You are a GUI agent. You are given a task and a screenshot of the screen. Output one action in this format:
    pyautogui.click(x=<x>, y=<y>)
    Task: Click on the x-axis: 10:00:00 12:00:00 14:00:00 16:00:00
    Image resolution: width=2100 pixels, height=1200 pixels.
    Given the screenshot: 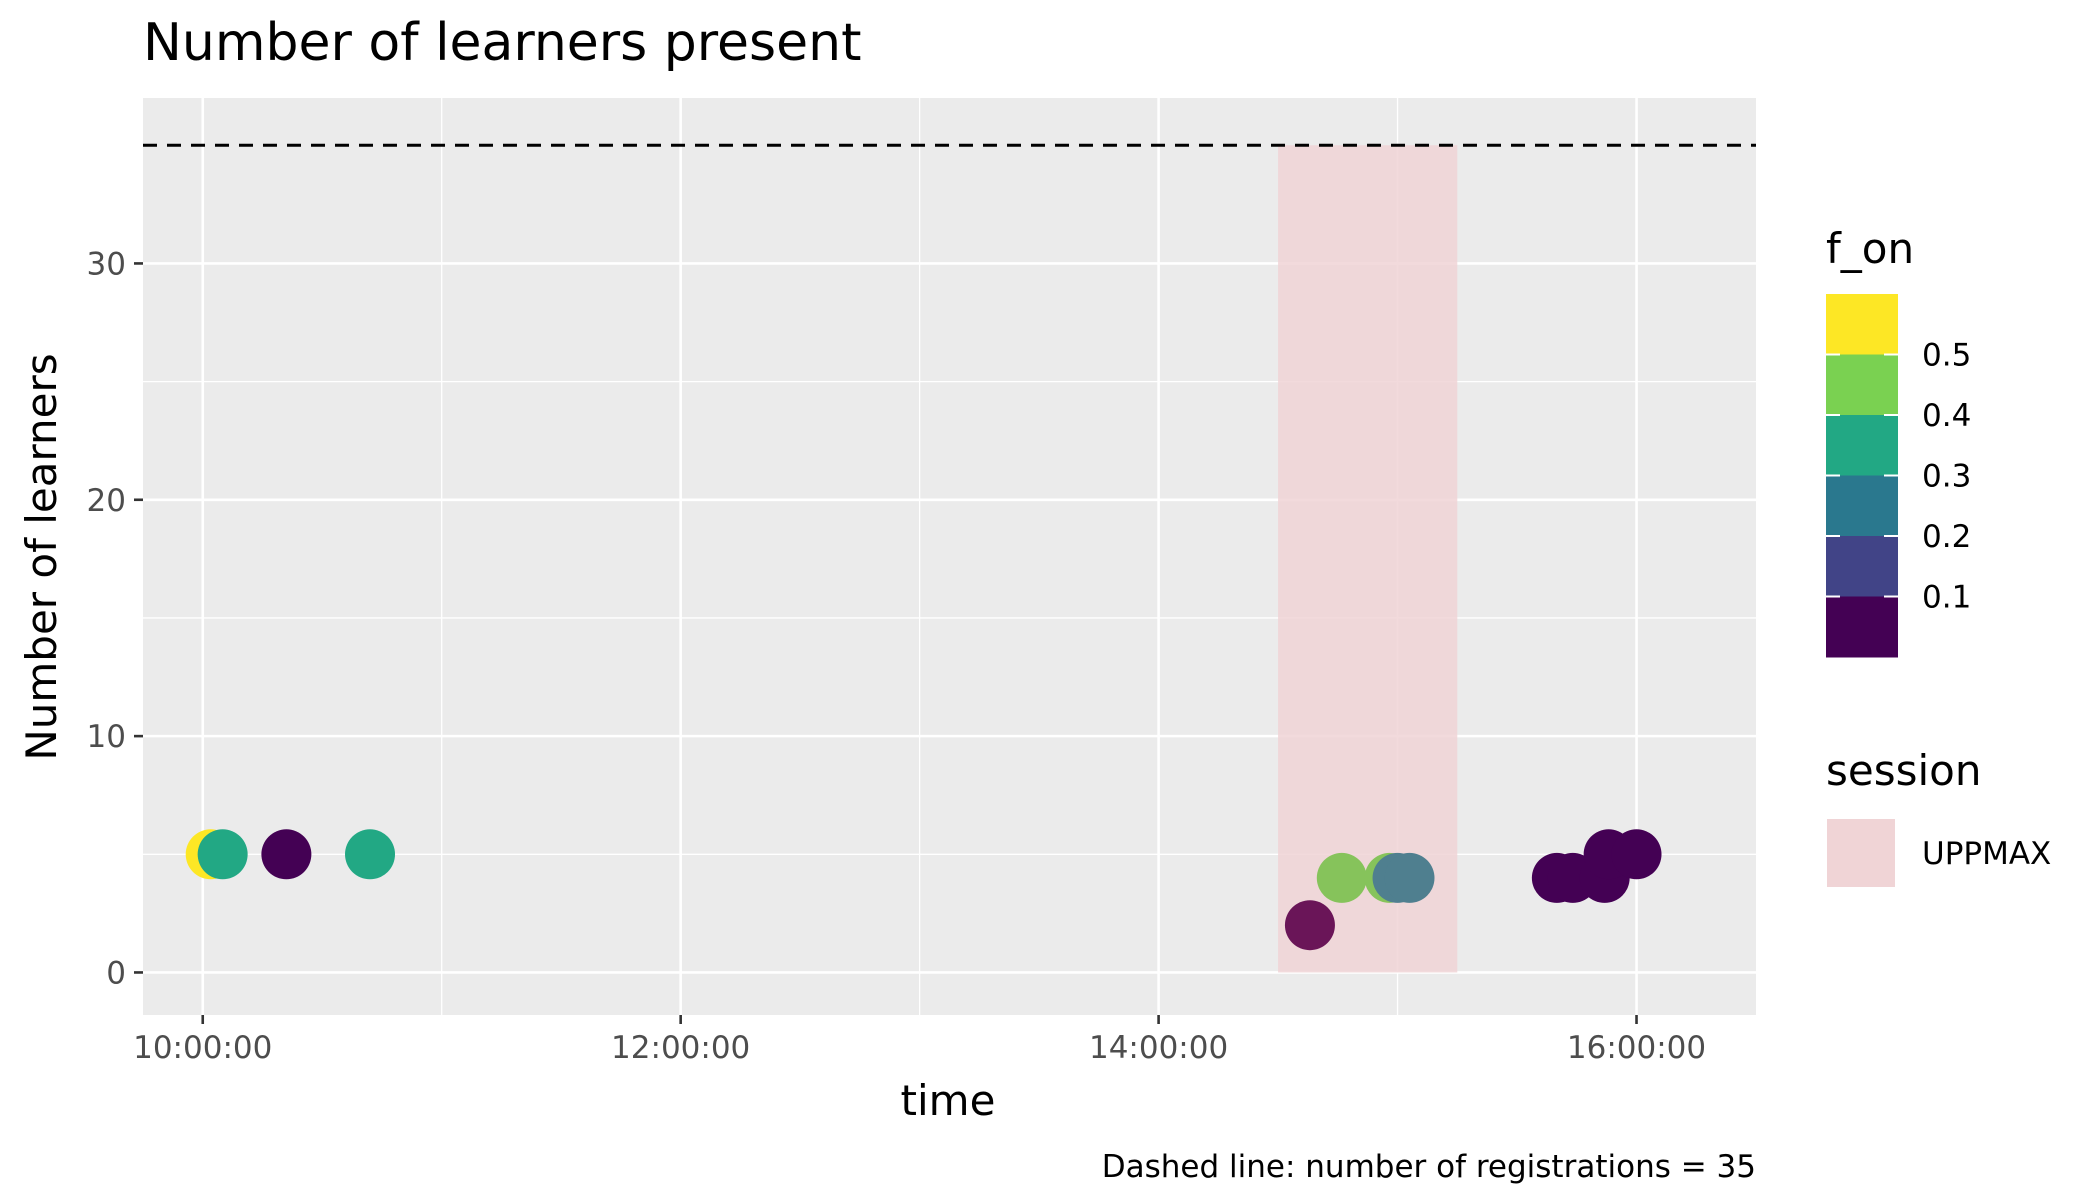 What is the action you would take?
    pyautogui.click(x=919, y=1040)
    